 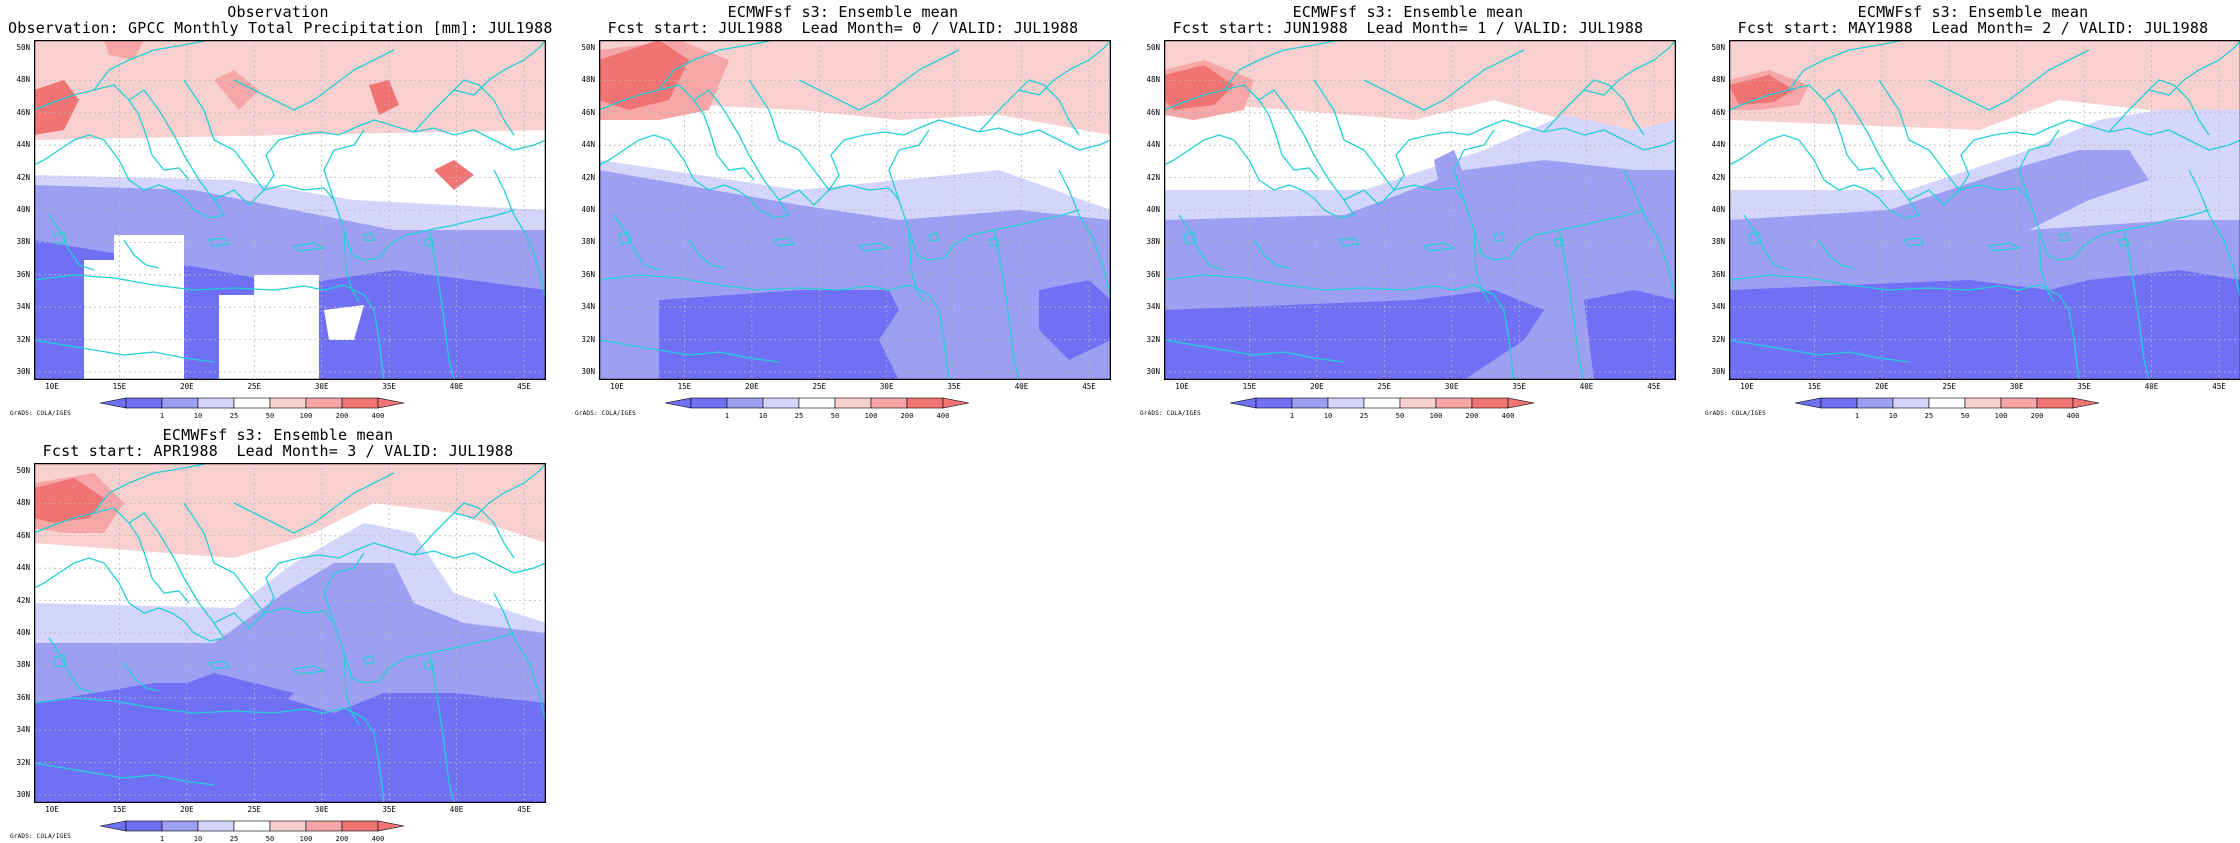 What do you see at coordinates (1747, 387) in the screenshot?
I see `longitude-label: 10E` at bounding box center [1747, 387].